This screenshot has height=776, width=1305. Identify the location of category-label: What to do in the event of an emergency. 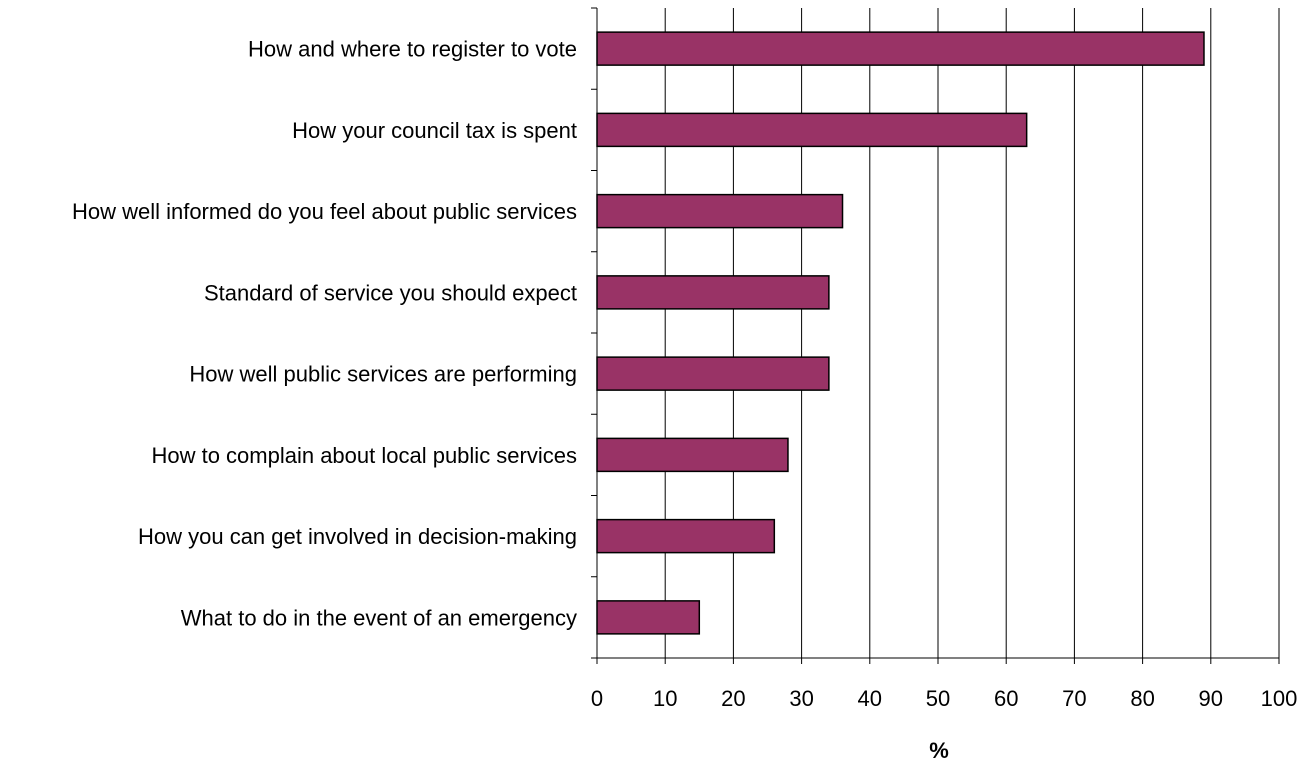
(379, 617).